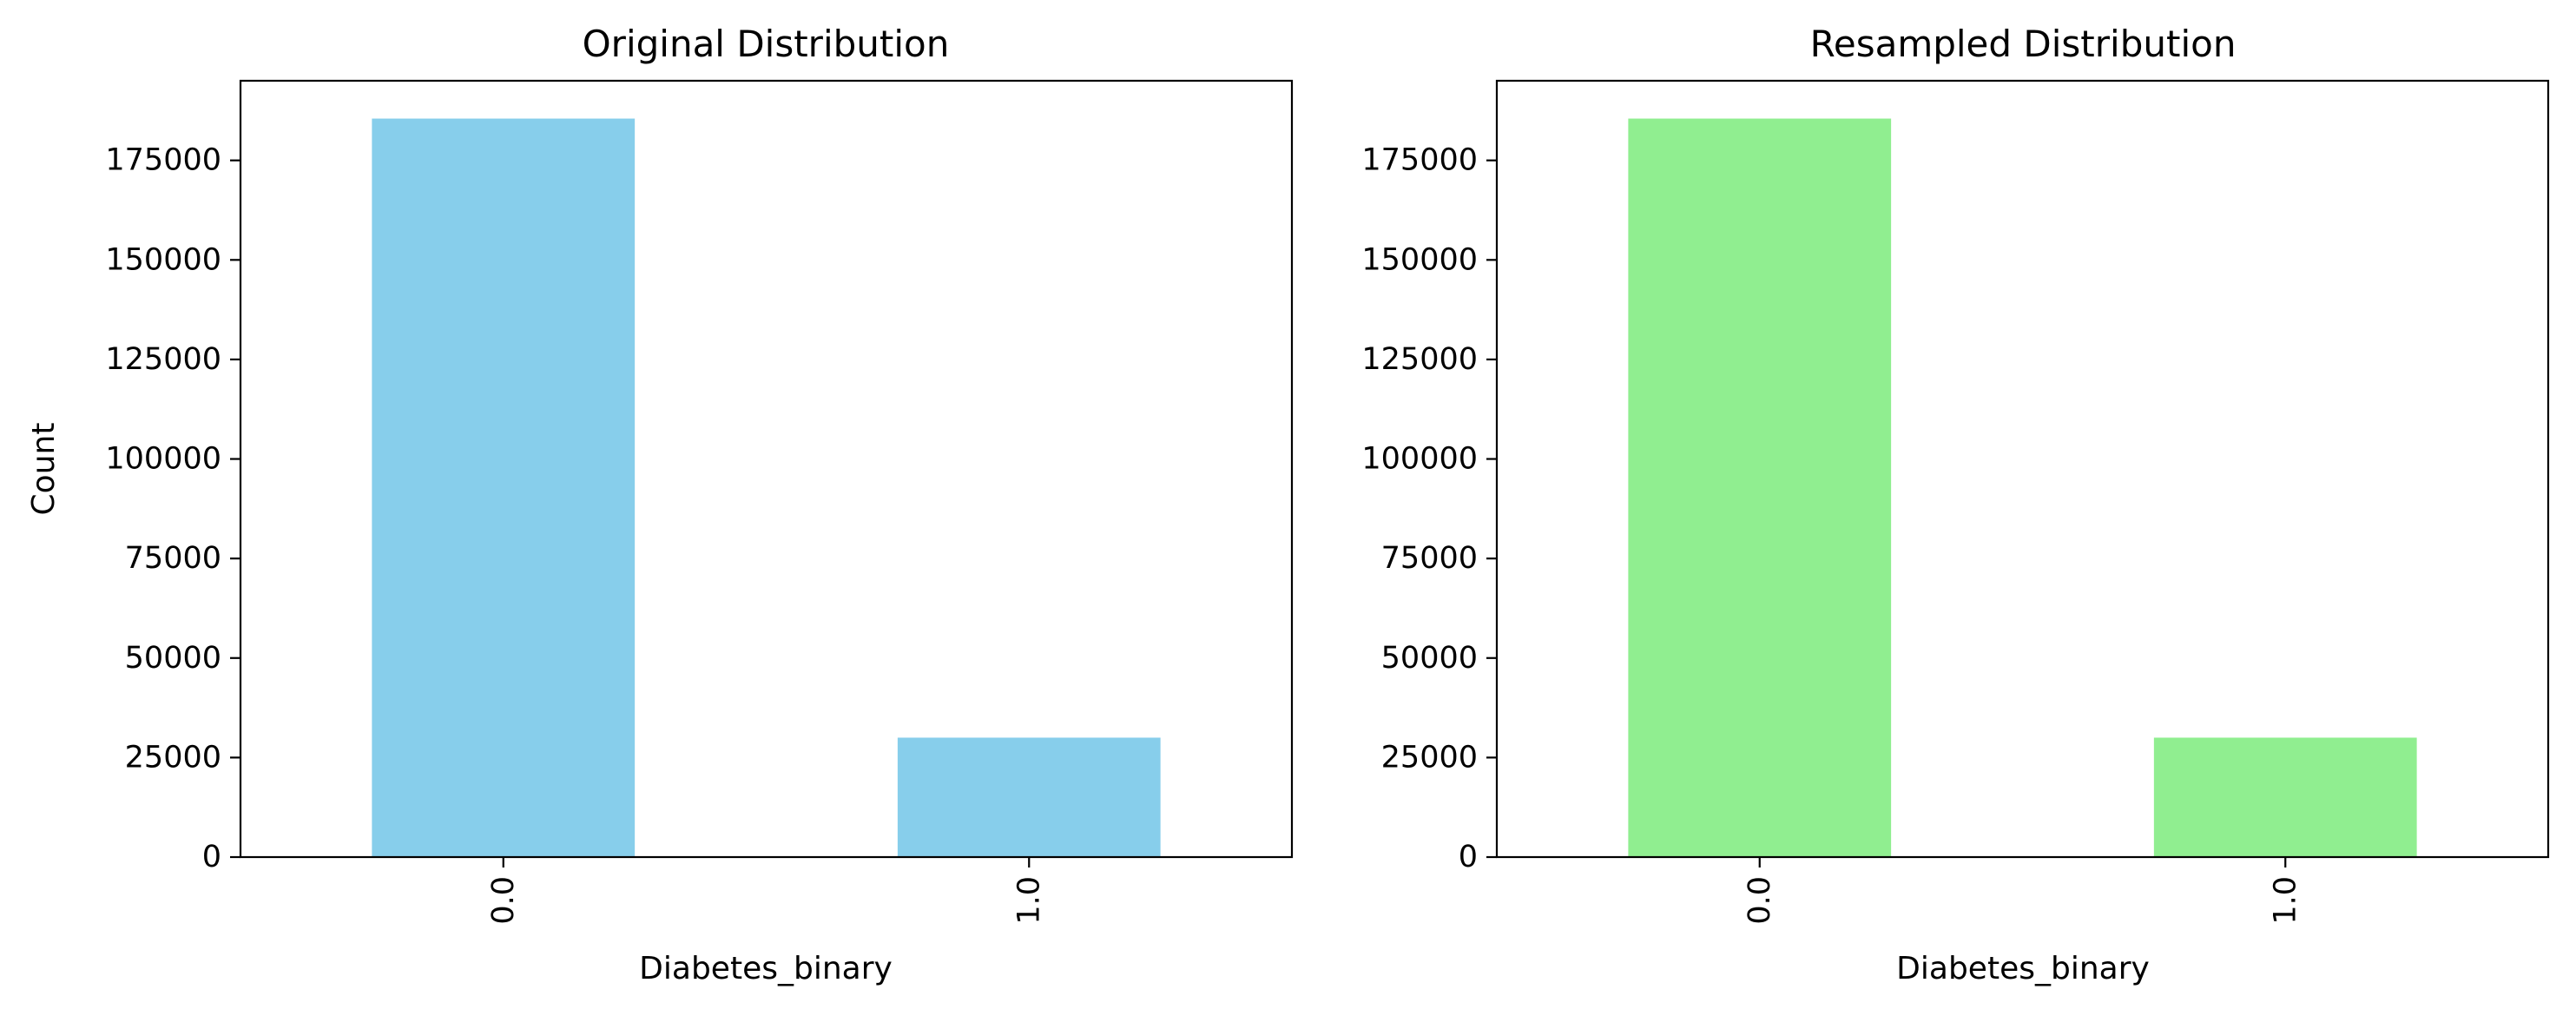 Image resolution: width=2576 pixels, height=1016 pixels. What do you see at coordinates (766, 44) in the screenshot?
I see `chart-title: Original Distribution` at bounding box center [766, 44].